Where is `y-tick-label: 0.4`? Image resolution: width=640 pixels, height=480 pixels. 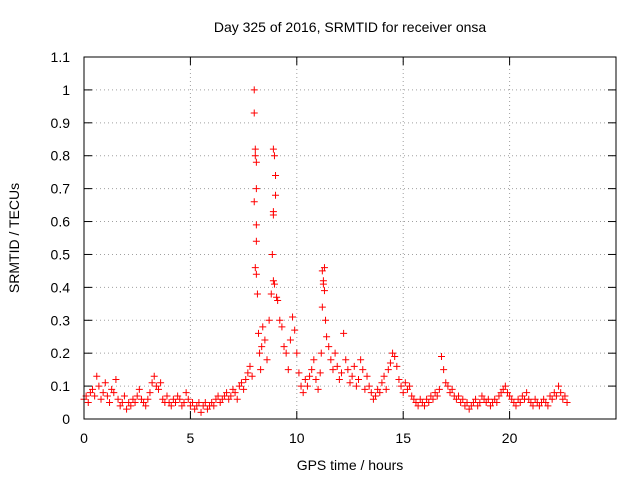
y-tick-label: 0.4 is located at coordinates (61, 287).